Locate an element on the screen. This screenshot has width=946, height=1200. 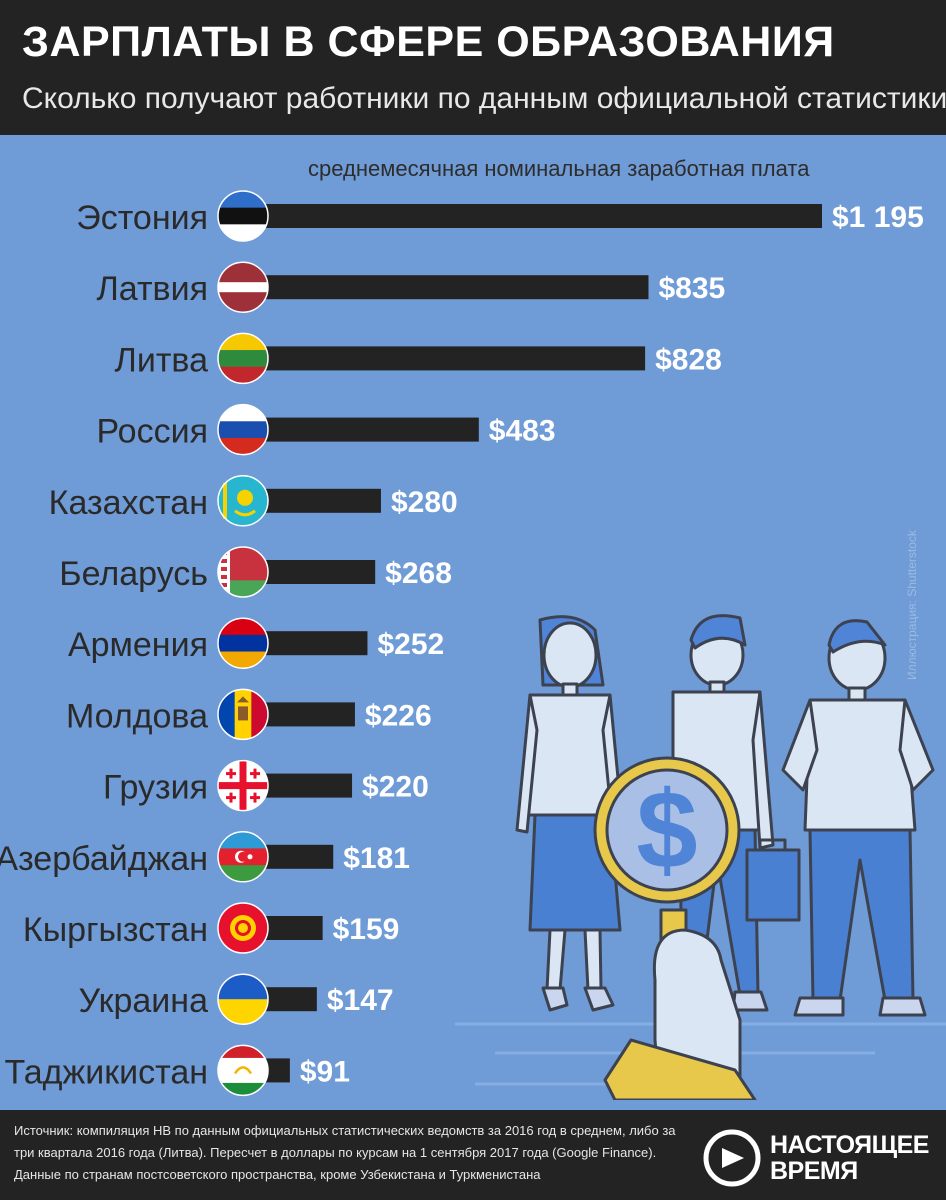
category-label: Армения is located at coordinates (138, 645).